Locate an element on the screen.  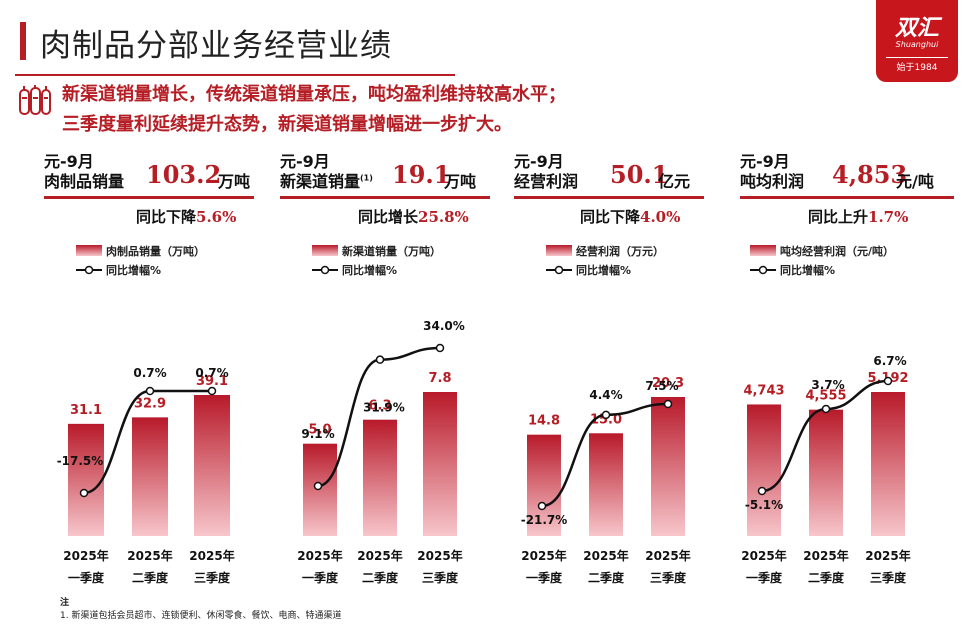
bar-value-label: 39.1 is located at coordinates (212, 381).